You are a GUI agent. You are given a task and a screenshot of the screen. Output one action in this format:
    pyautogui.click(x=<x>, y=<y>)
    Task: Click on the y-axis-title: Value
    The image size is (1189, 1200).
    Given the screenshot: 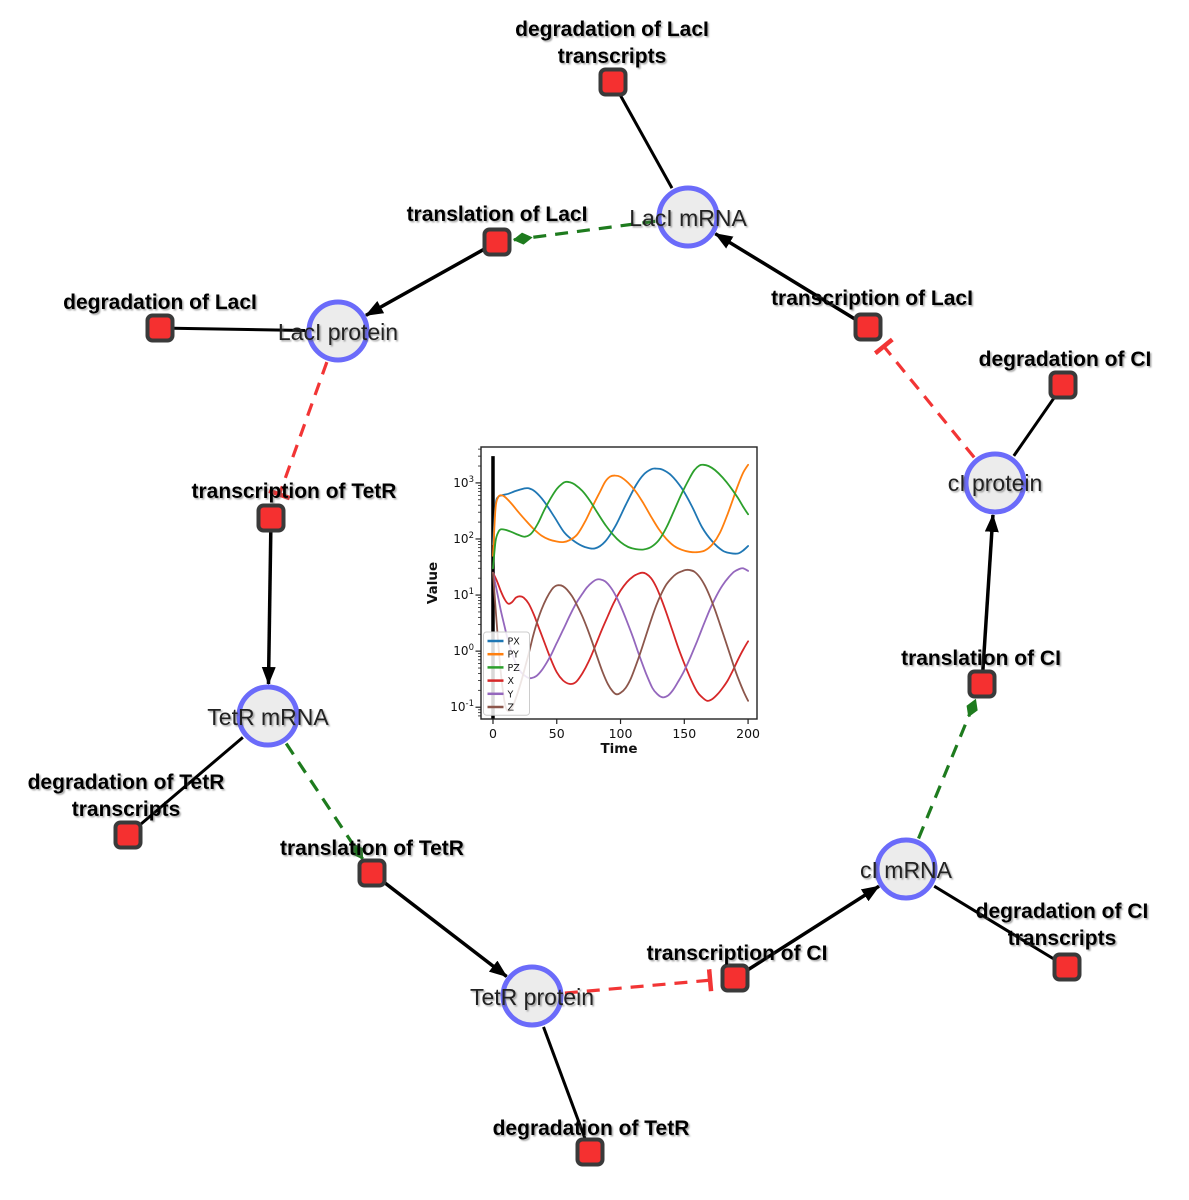 What is the action you would take?
    pyautogui.click(x=433, y=583)
    